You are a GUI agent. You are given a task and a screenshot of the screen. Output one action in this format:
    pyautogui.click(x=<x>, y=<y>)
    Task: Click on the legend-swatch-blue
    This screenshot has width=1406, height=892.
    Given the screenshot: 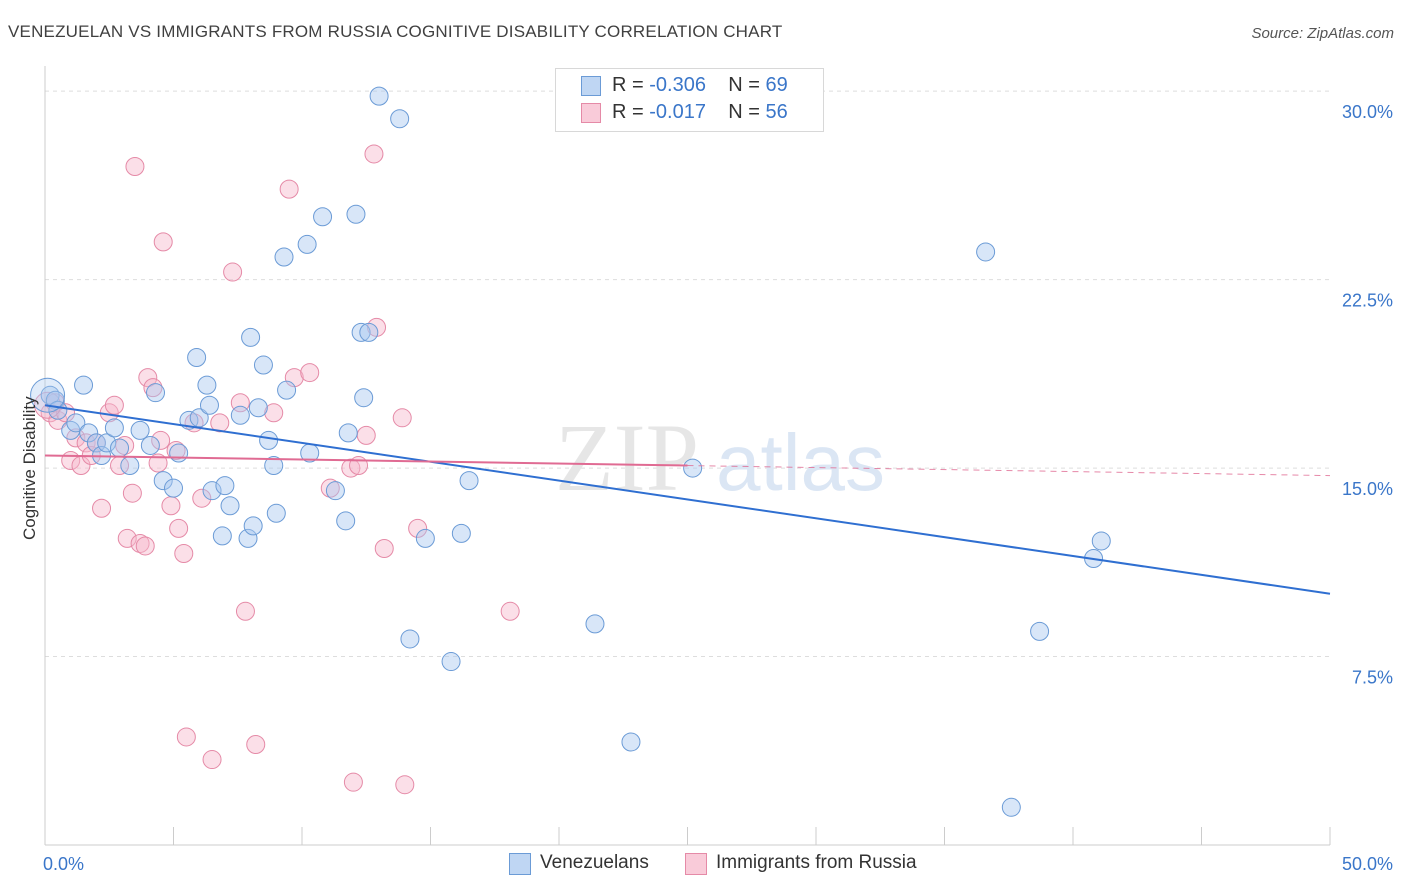 What is the action you would take?
    pyautogui.click(x=591, y=86)
    